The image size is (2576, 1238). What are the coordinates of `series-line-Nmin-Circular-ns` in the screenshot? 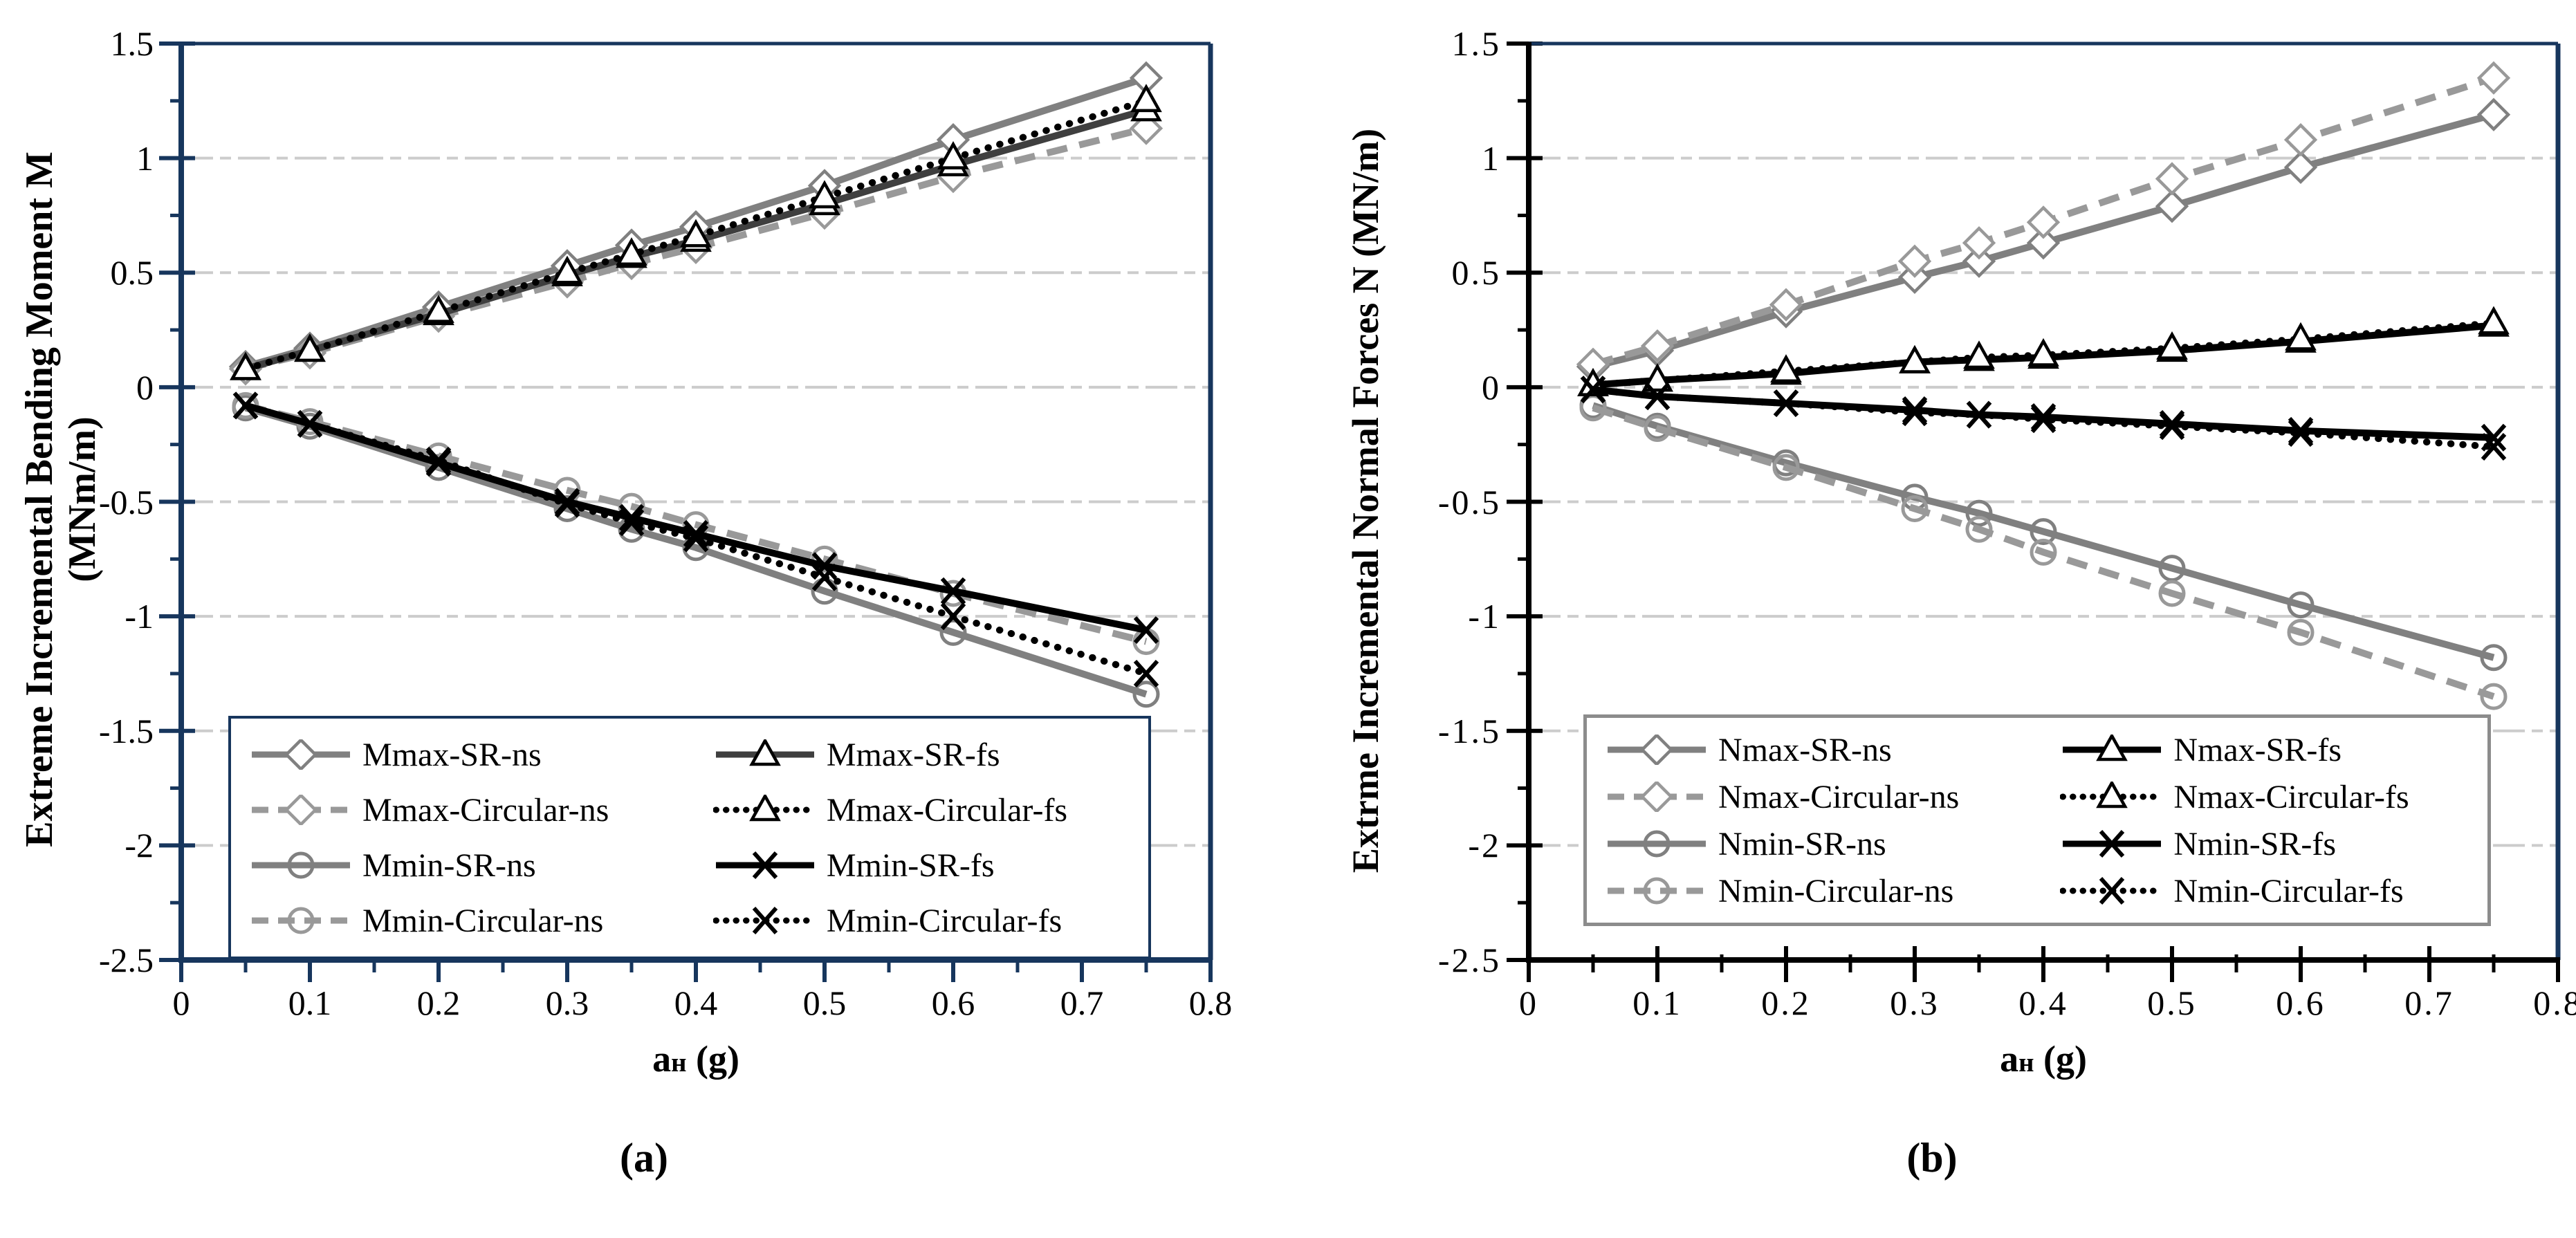 It's located at (2043, 552).